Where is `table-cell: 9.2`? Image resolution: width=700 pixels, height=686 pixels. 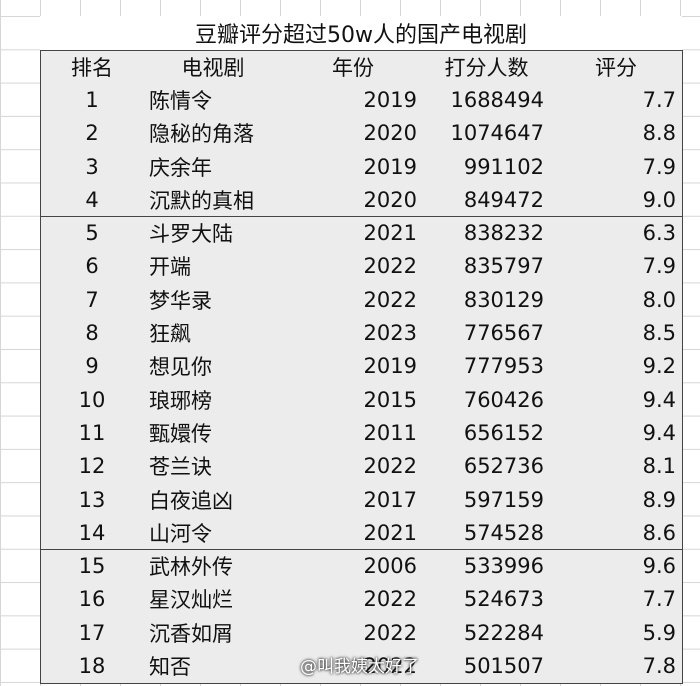 table-cell: 9.2 is located at coordinates (616, 366).